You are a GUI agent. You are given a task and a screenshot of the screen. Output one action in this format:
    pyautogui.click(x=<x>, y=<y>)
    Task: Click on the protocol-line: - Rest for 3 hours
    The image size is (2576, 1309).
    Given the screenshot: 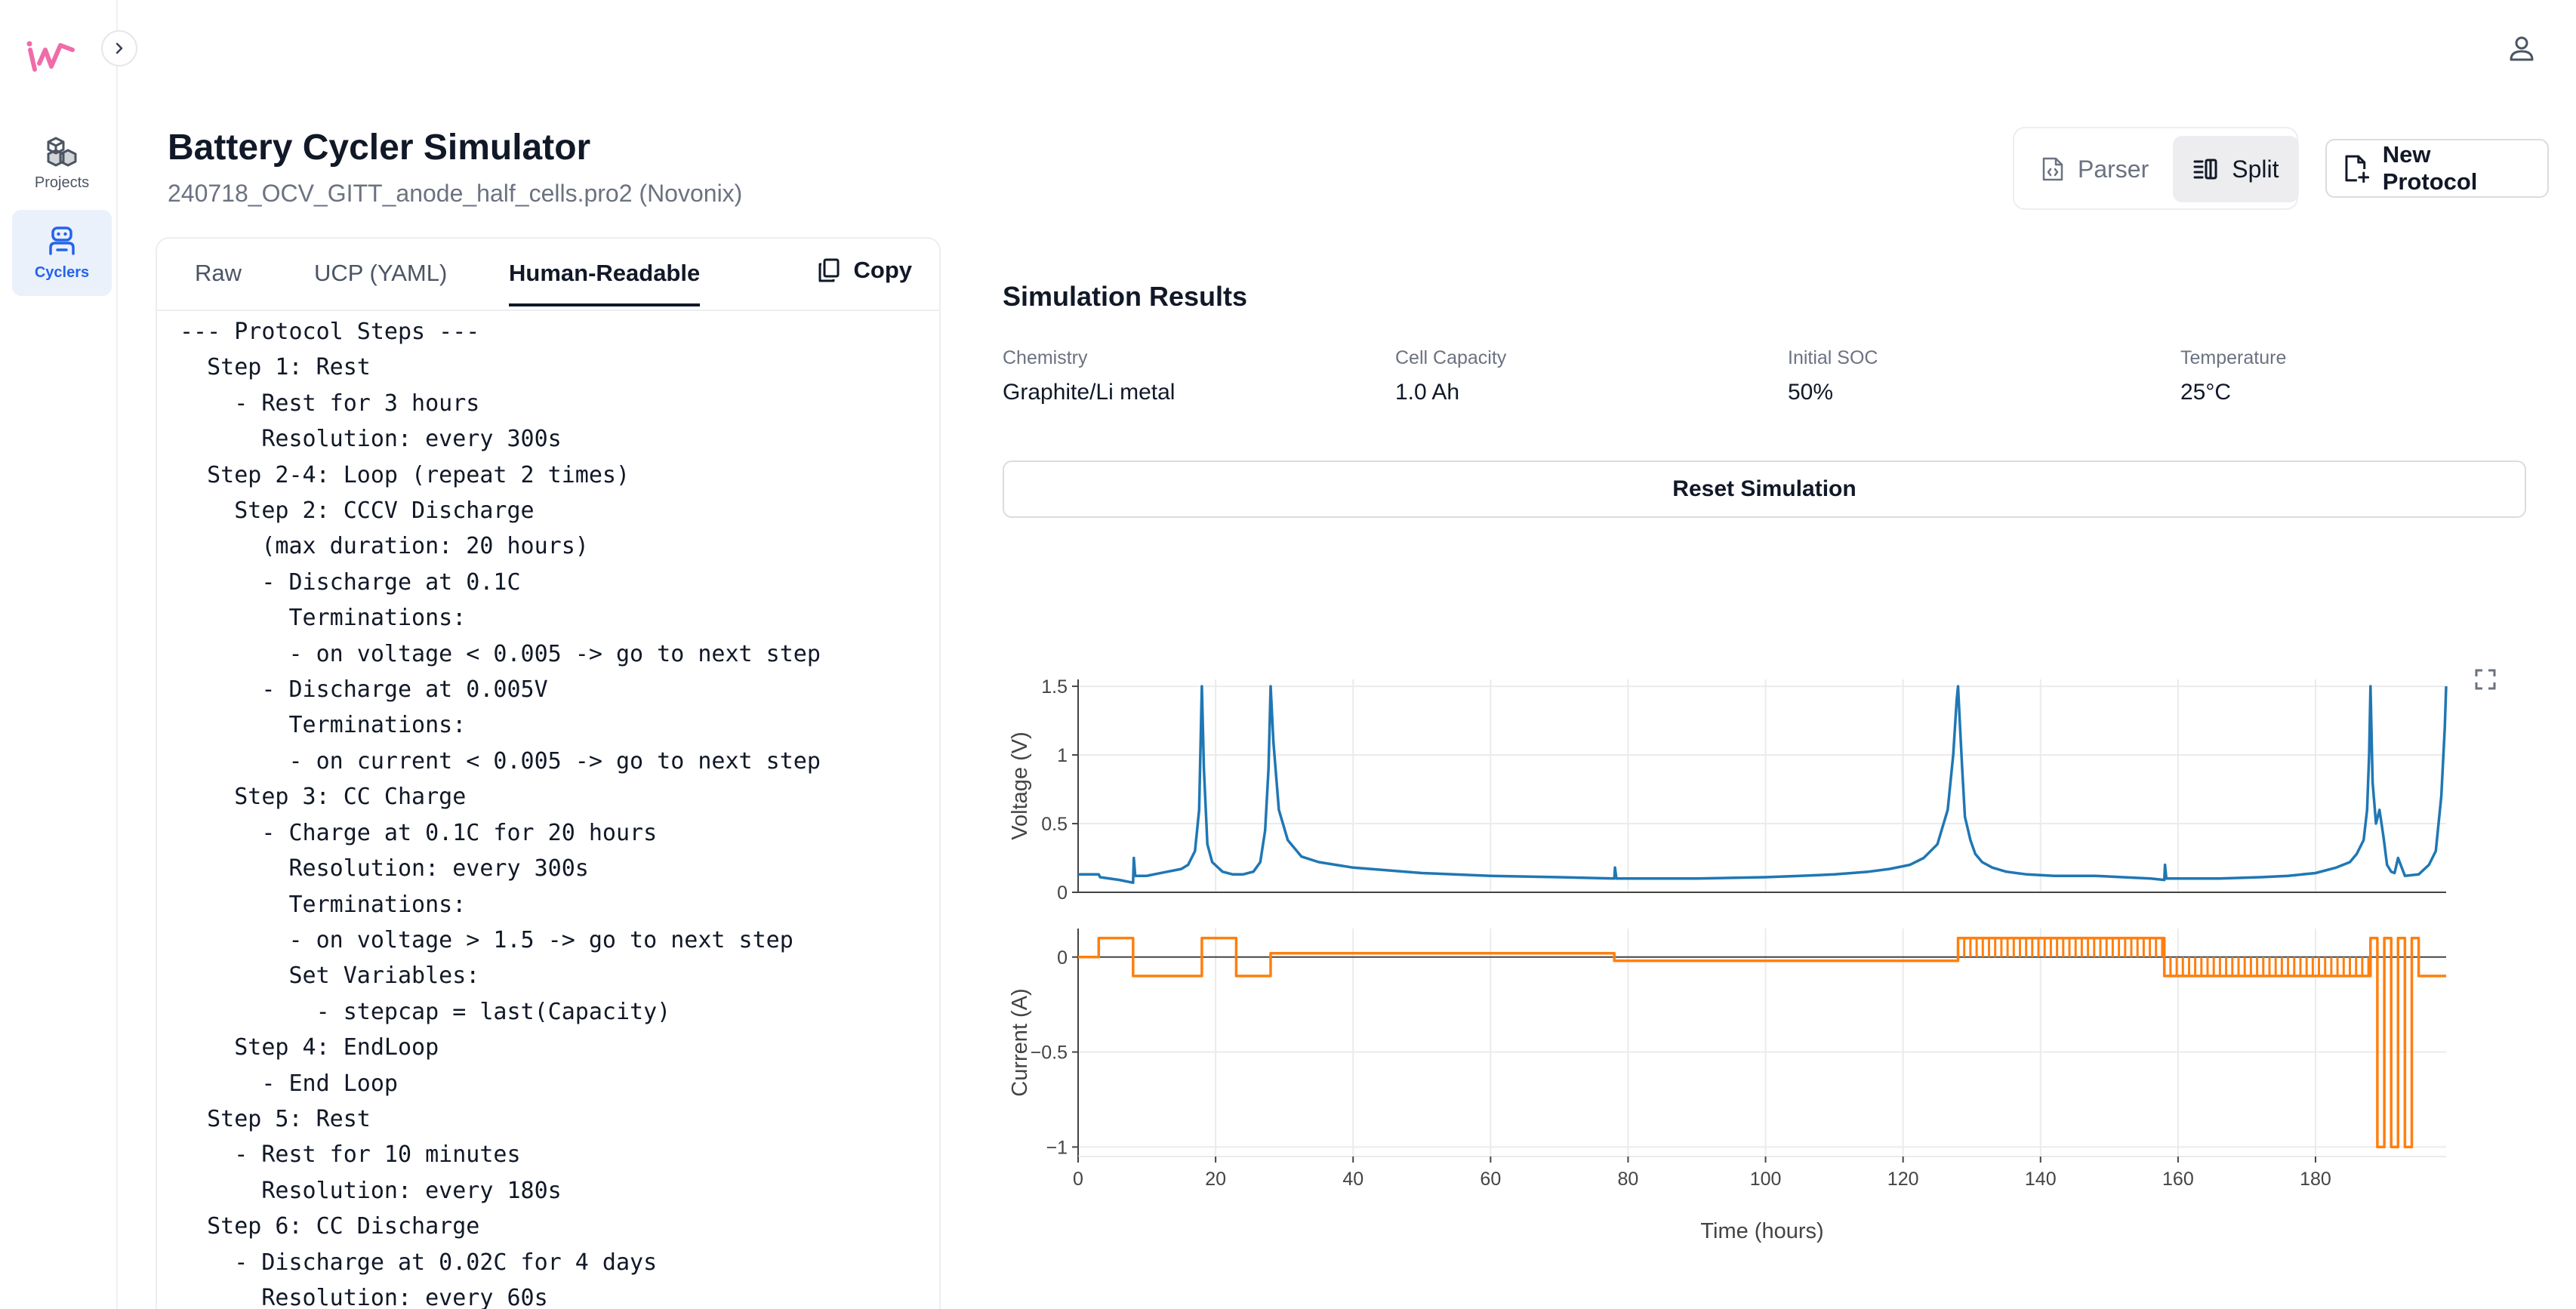 What is the action you would take?
    pyautogui.click(x=330, y=403)
    